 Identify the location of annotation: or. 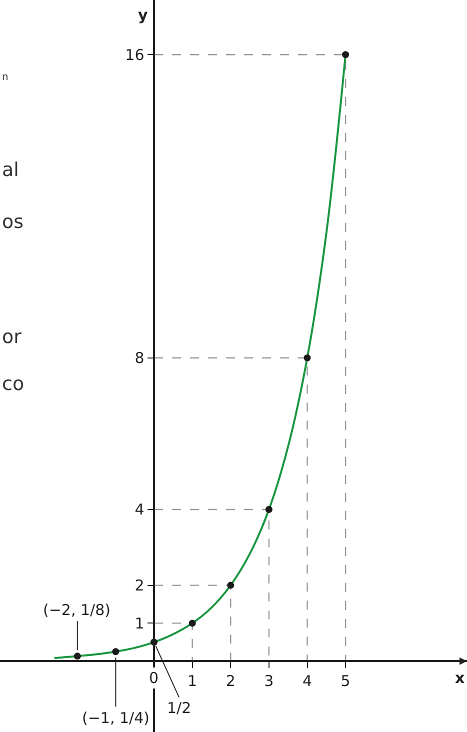
(12, 337).